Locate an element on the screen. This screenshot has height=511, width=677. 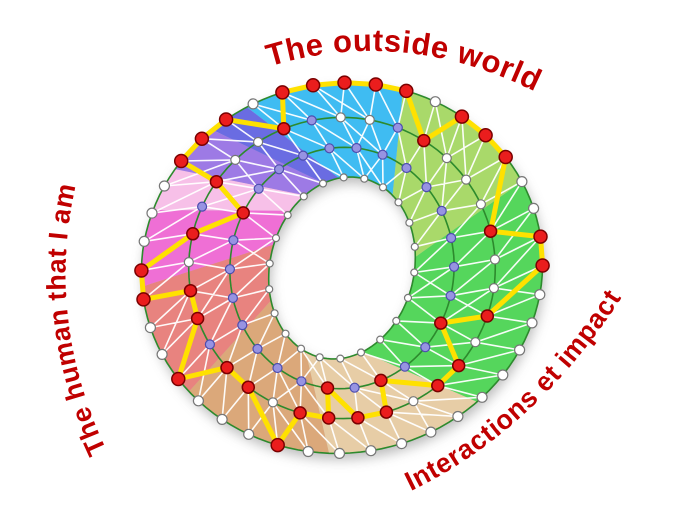
sector-salmon is located at coordinates (207, 318).